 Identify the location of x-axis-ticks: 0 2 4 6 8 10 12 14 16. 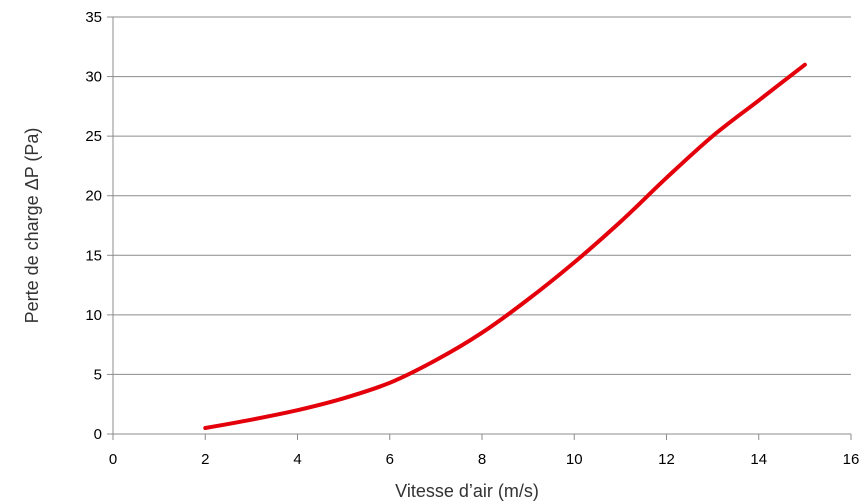
(484, 451).